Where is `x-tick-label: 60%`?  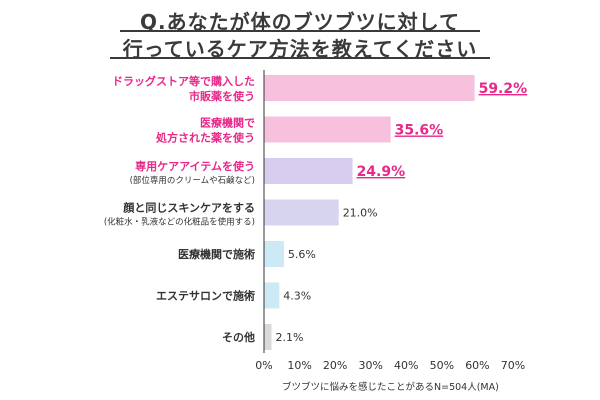 x-tick-label: 60% is located at coordinates (477, 365).